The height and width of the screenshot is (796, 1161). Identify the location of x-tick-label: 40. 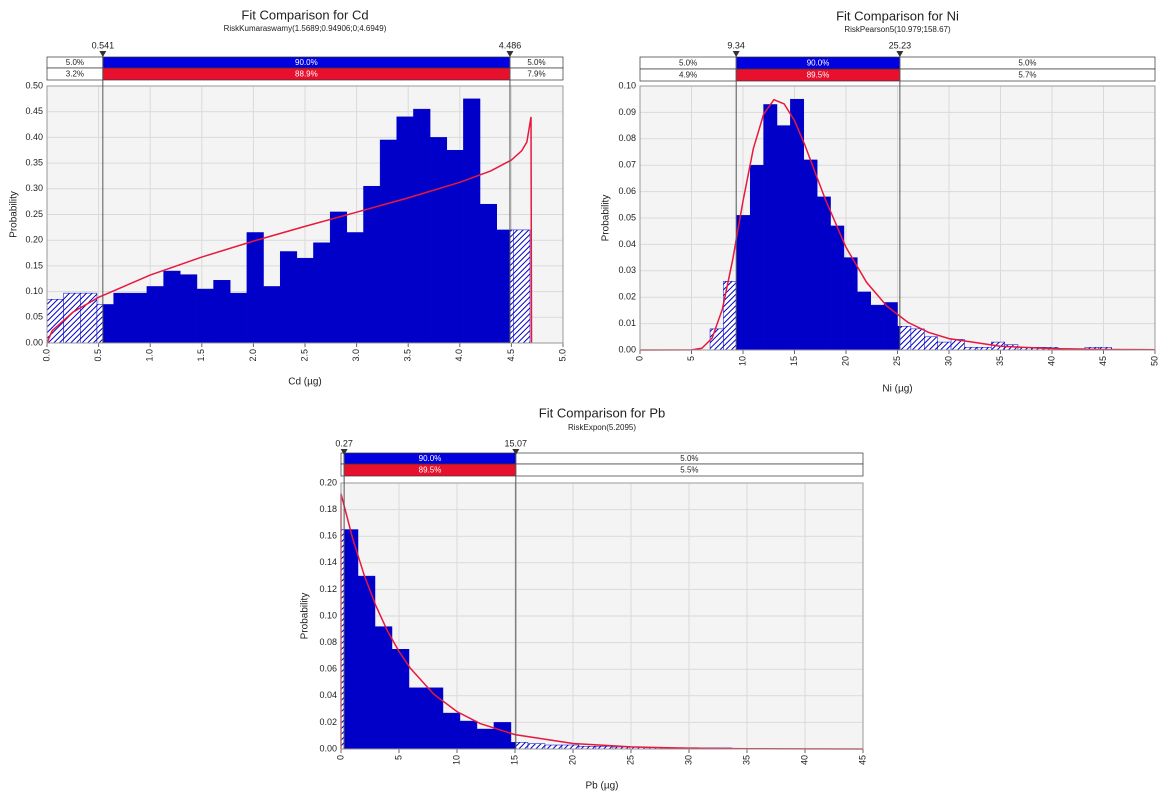
(804, 760).